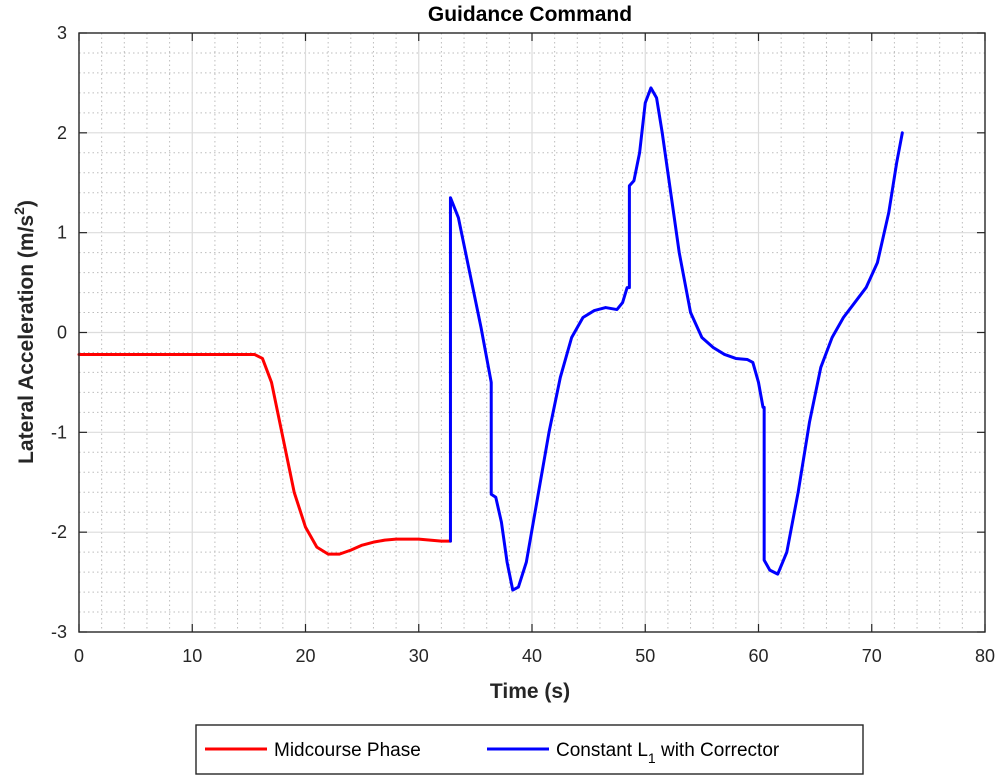  Describe the element at coordinates (305, 656) in the screenshot. I see `x-tick-label: 20` at that location.